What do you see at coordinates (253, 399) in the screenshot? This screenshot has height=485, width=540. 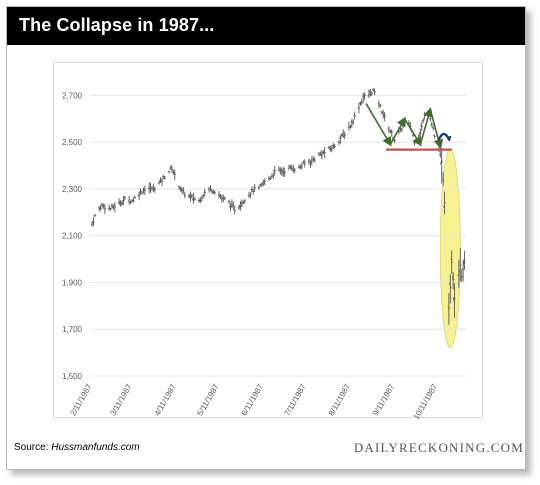 I see `x-tick-label: 6/11/1987` at bounding box center [253, 399].